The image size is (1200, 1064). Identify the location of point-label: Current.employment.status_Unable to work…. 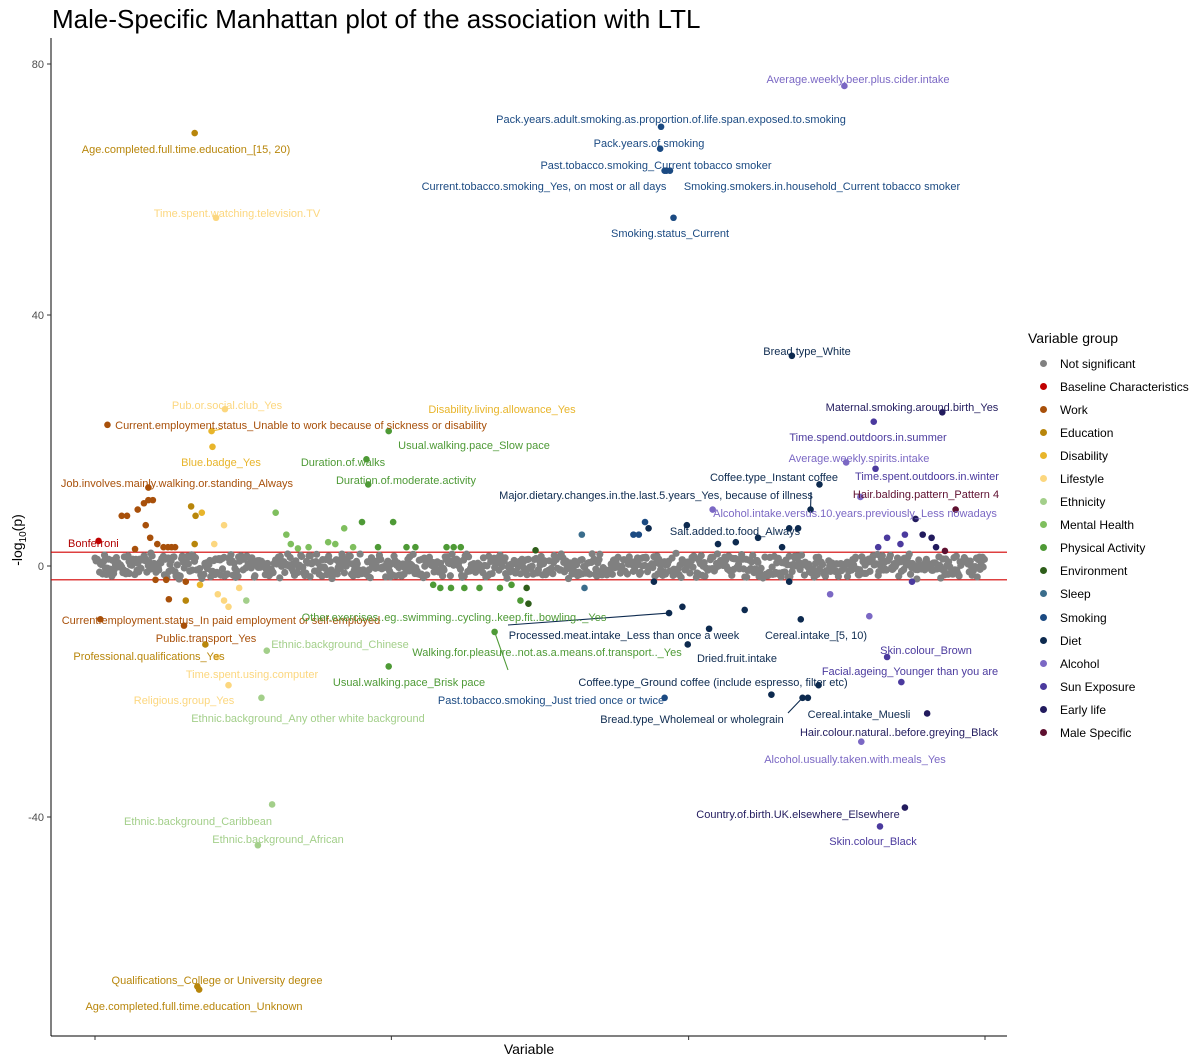
(301, 426).